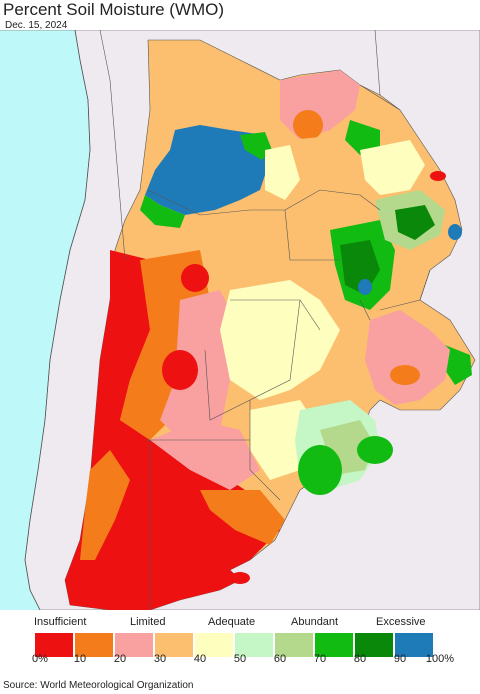 This screenshot has height=694, width=480. Describe the element at coordinates (114, 9) in the screenshot. I see `map-title: Percent Soil Moisture (WMO)` at that location.